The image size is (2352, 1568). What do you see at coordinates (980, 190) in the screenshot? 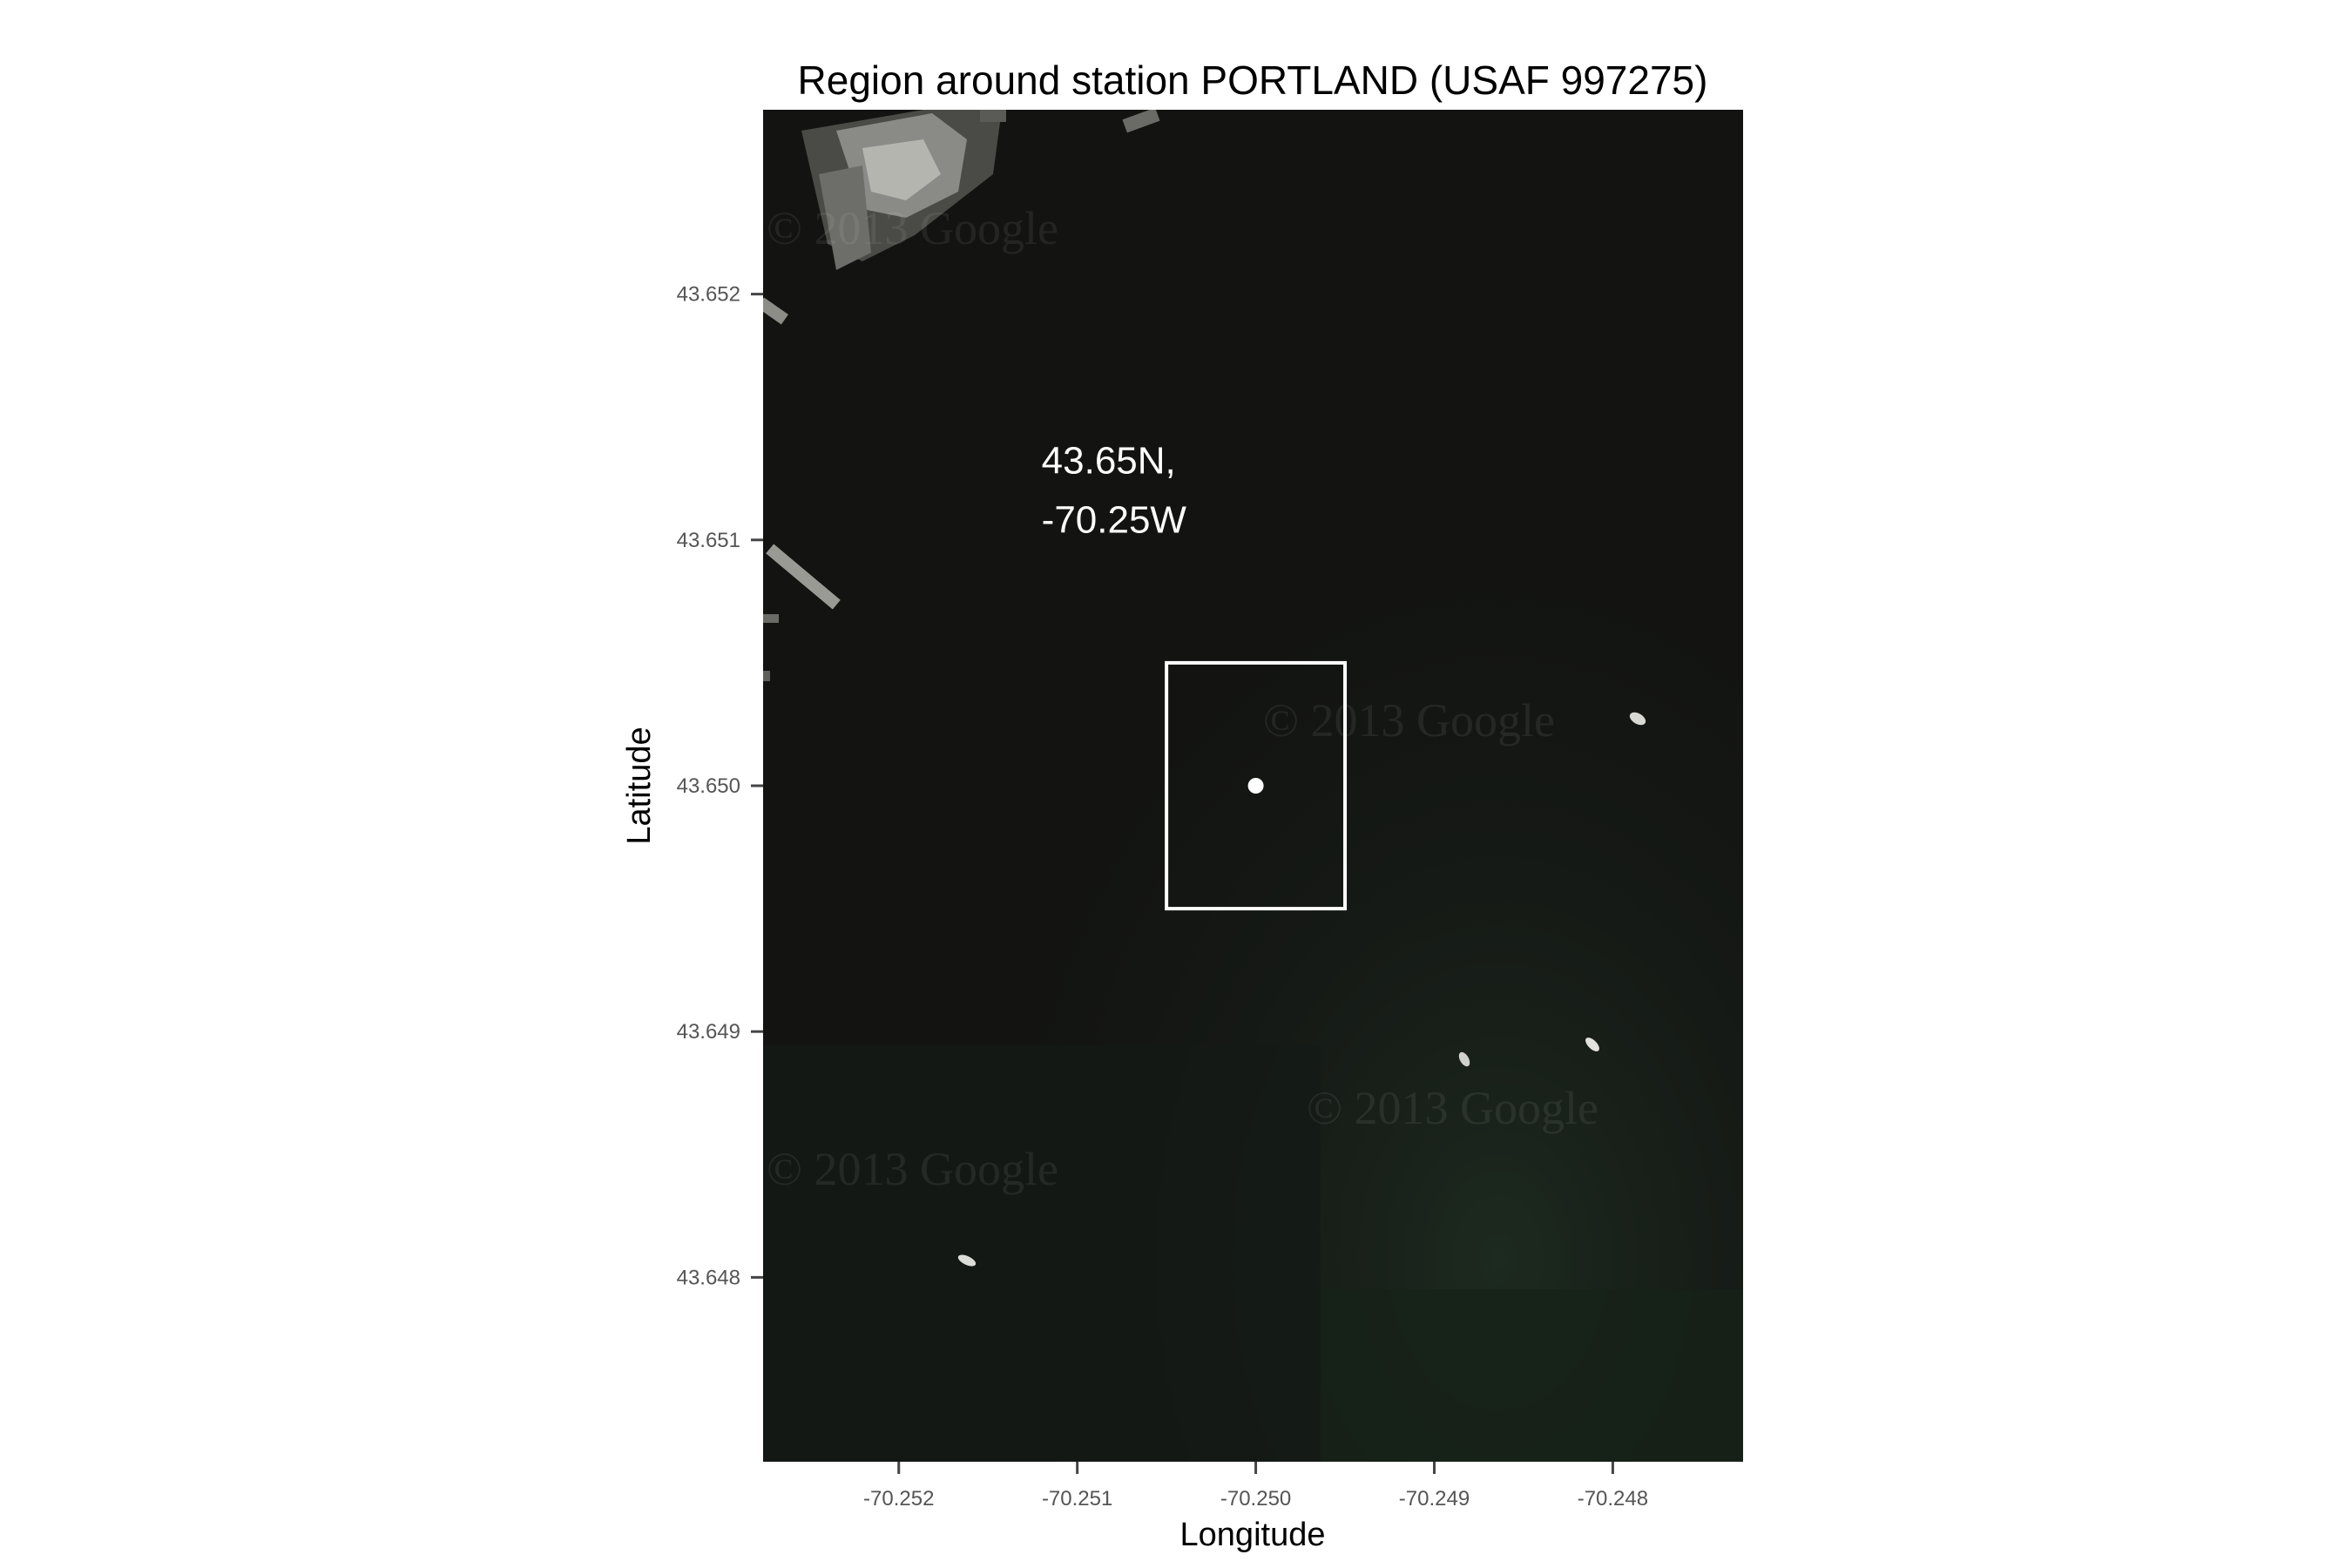
I see `pier-building` at bounding box center [980, 190].